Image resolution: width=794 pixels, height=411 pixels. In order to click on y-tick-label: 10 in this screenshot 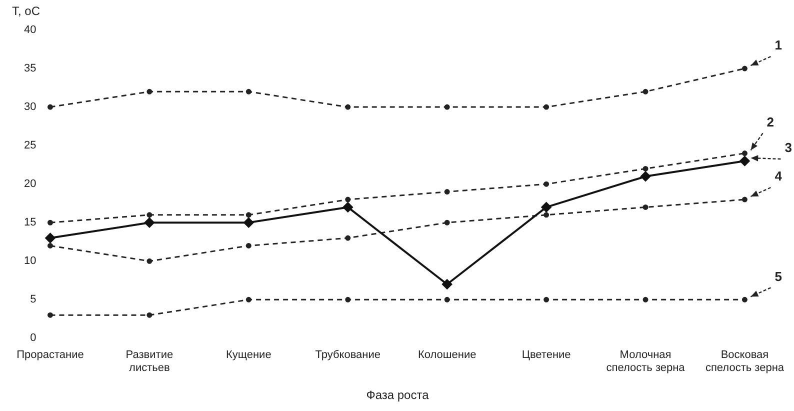, I will do `click(30, 261)`.